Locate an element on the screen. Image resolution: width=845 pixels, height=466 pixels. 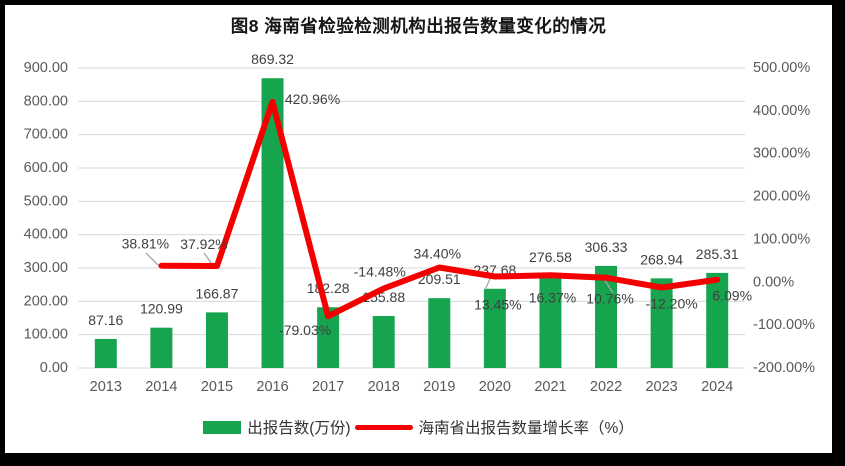
legend-item-bars: 出报告数(万份) is located at coordinates (277, 427).